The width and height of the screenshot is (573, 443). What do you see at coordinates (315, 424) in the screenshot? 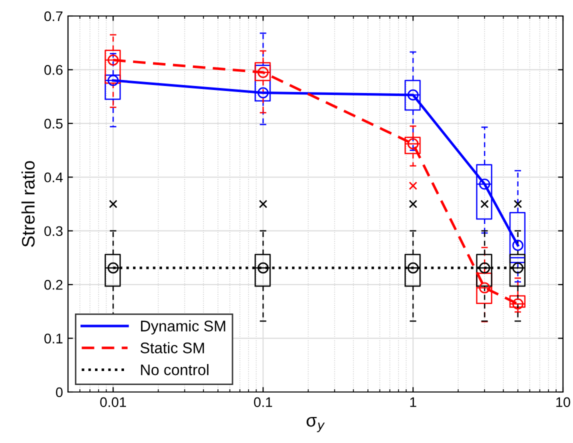
I see `x-axis-title: σ$_{y}$` at bounding box center [315, 424].